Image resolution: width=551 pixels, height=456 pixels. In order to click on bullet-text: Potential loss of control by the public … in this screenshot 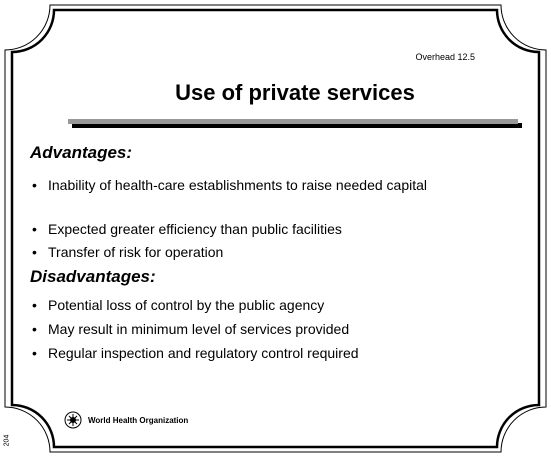, I will do `click(186, 305)`.